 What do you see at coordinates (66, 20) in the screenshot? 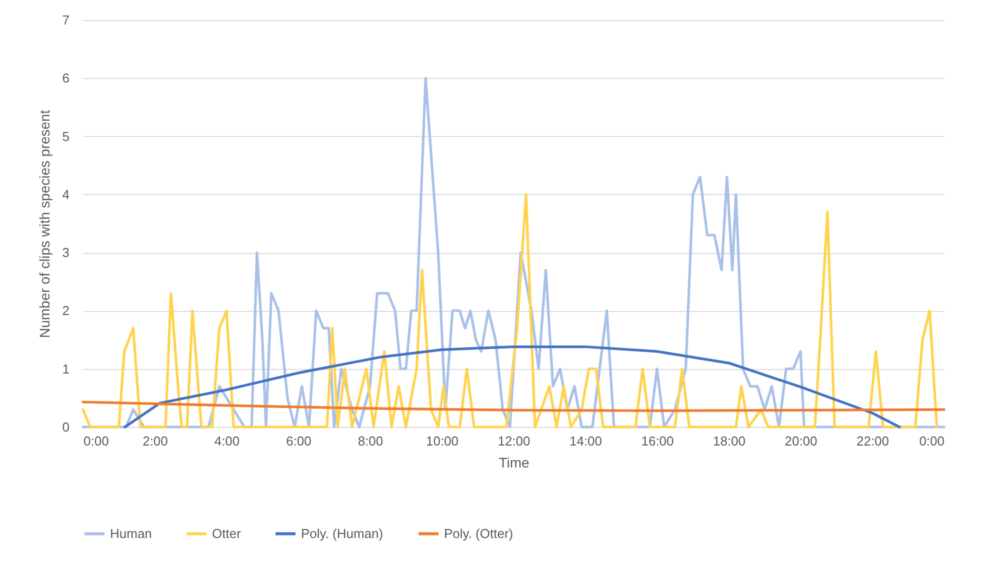
I see `y-tick-label: 7` at bounding box center [66, 20].